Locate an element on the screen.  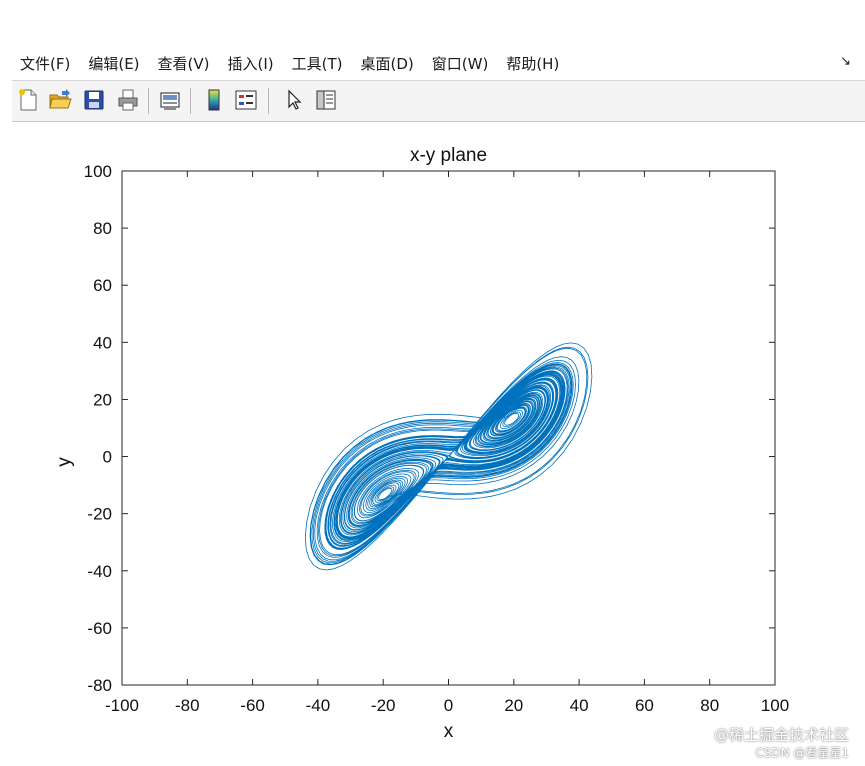
new-figure-icon is located at coordinates (28, 100).